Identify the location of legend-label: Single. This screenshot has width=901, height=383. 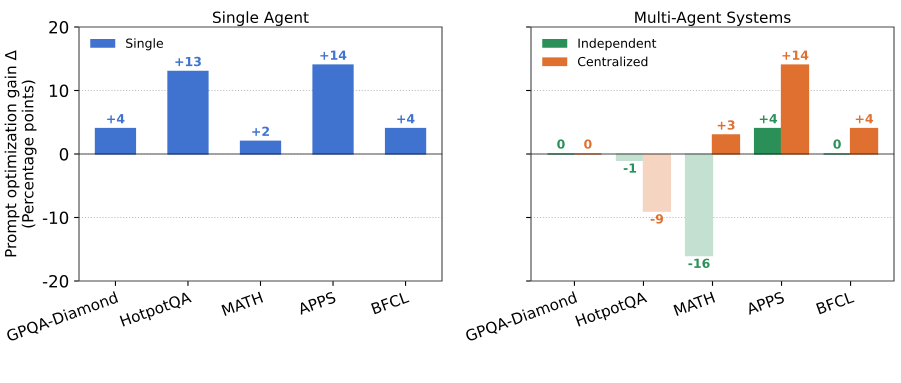
(145, 44).